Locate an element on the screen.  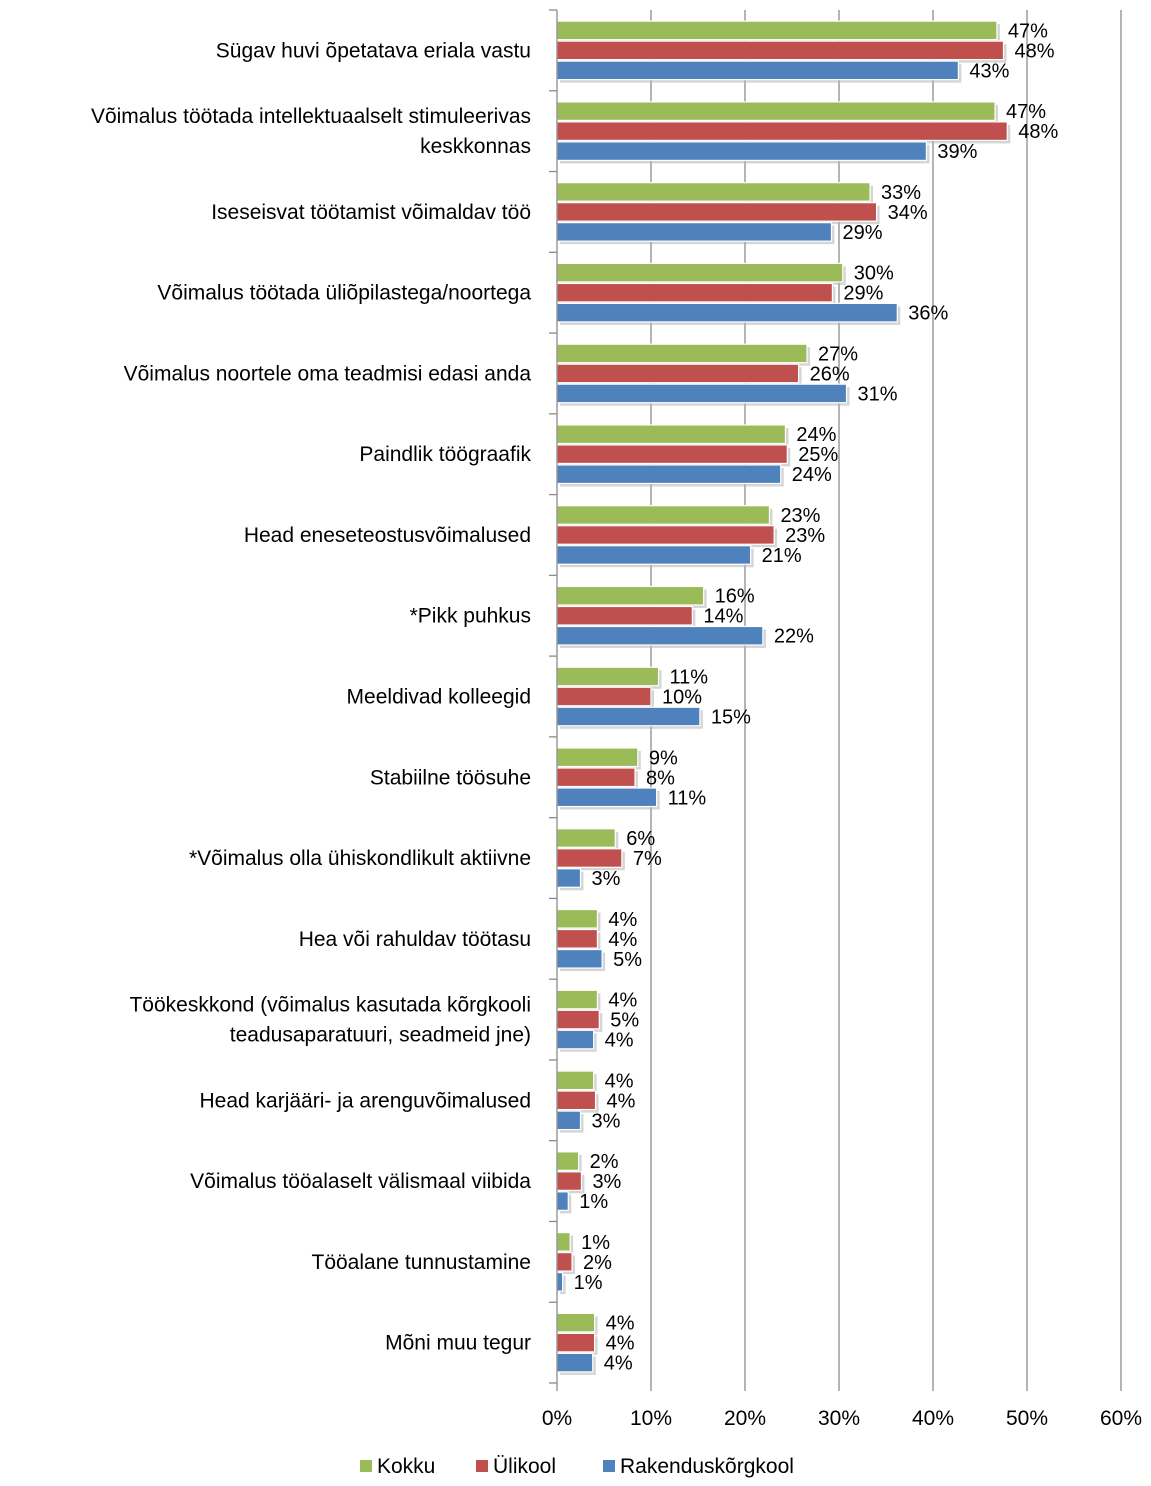
data-label: 34% is located at coordinates (908, 213).